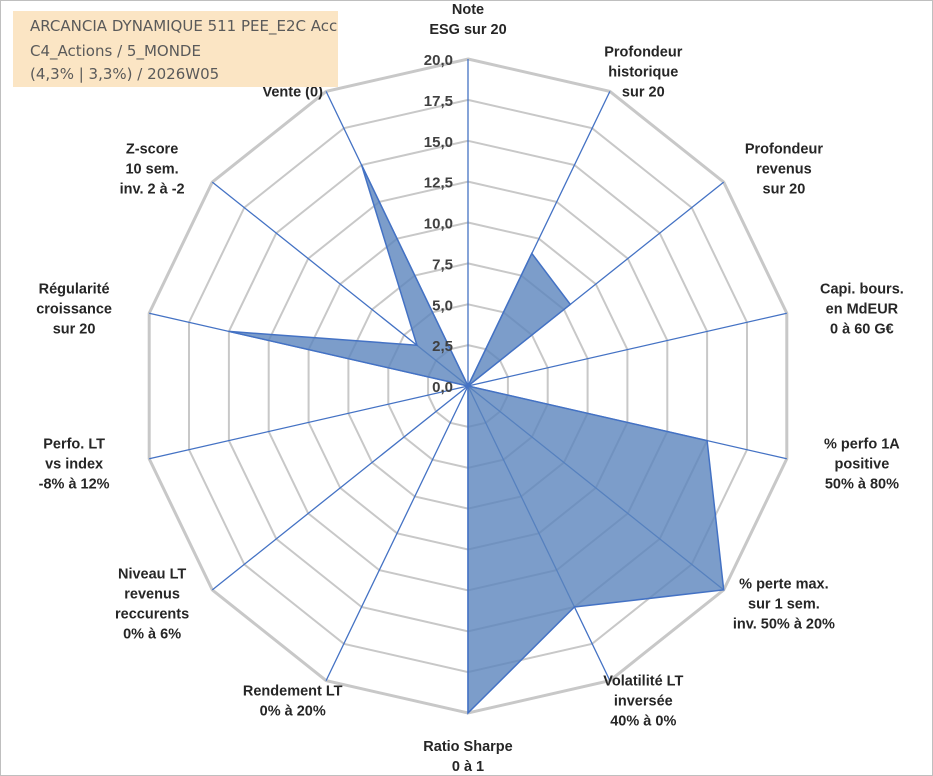  I want to click on axis-label-rendement-lt: Rendement LT 0% à 20%, so click(293, 701).